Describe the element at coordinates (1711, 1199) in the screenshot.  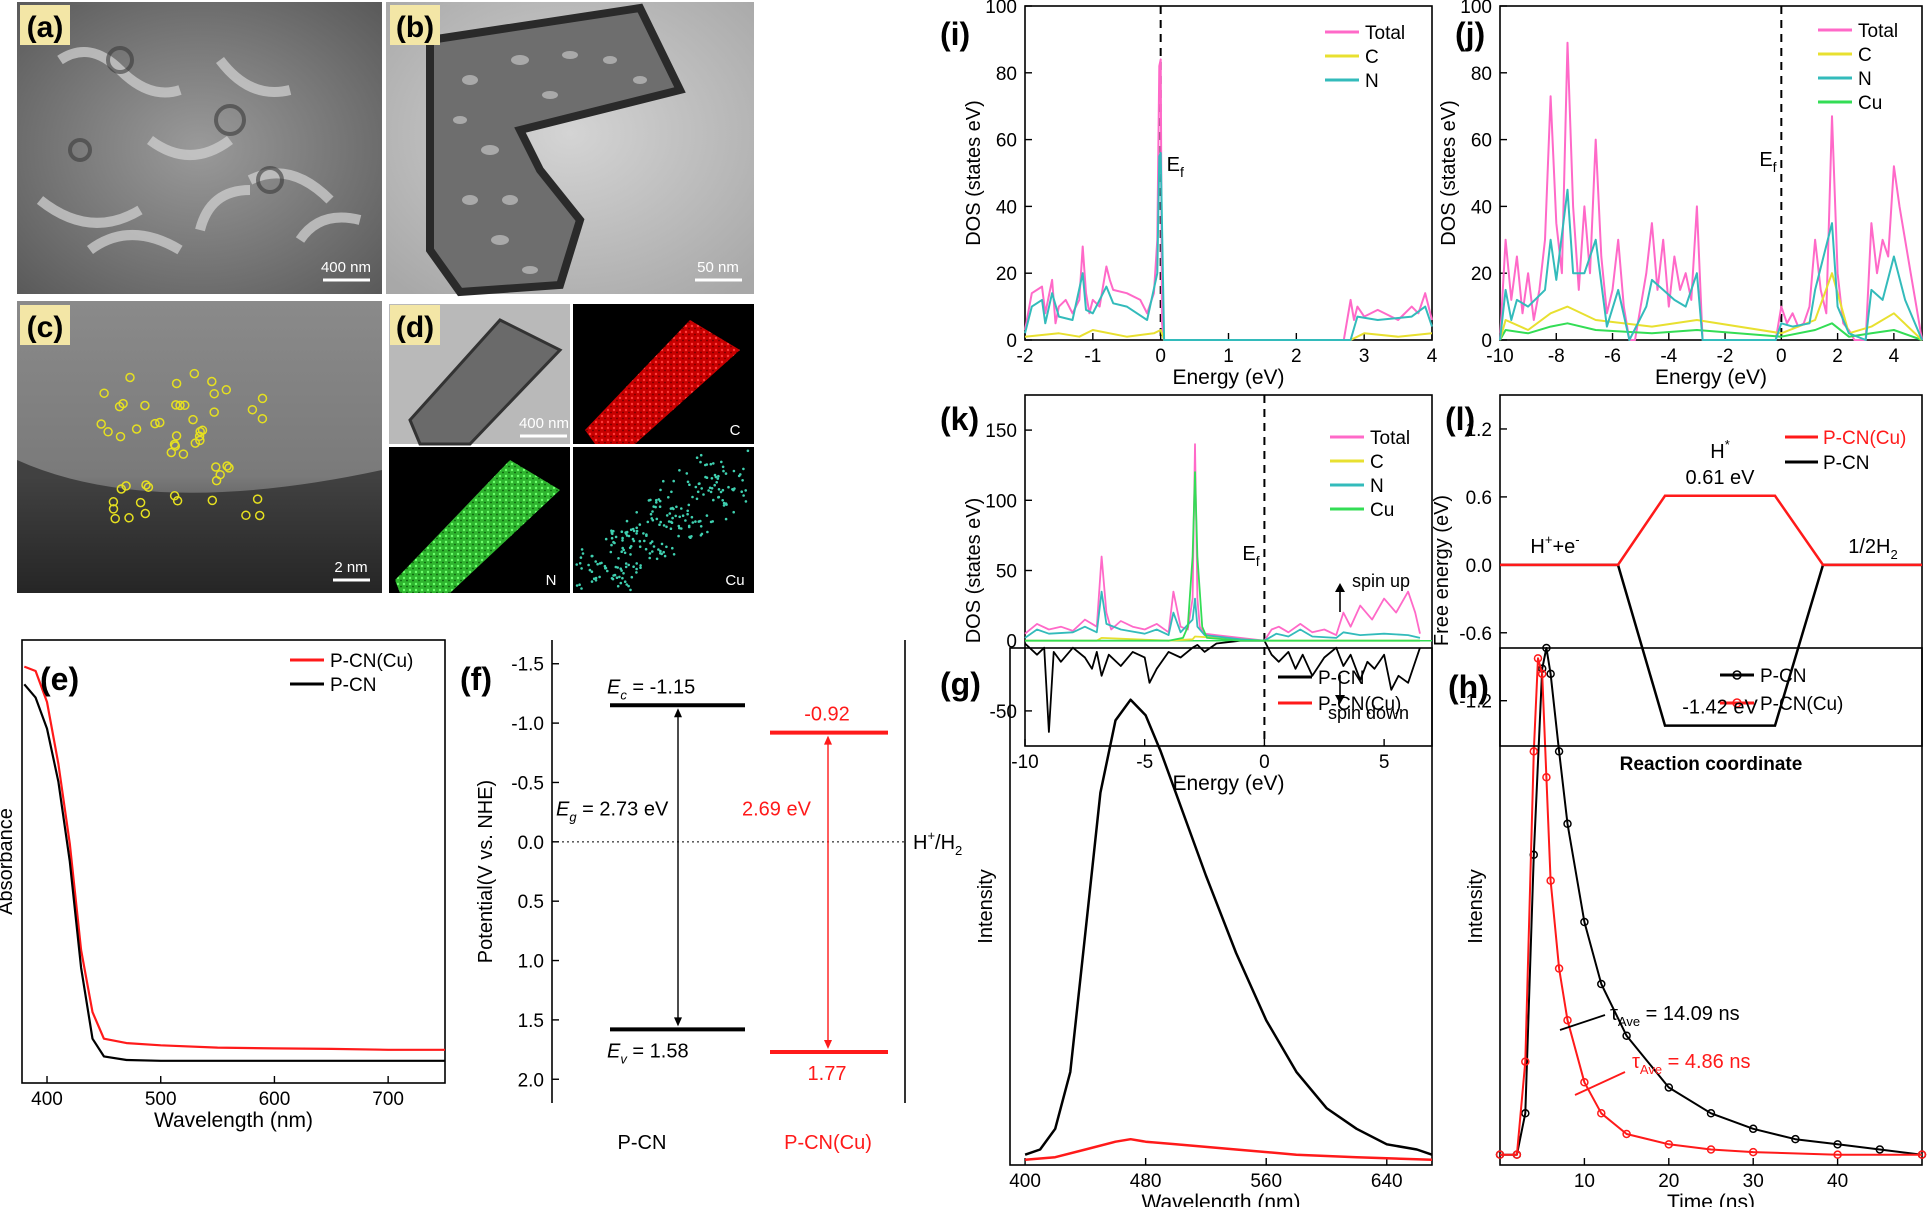
I see `x-axis-label: Time (ns)` at that location.